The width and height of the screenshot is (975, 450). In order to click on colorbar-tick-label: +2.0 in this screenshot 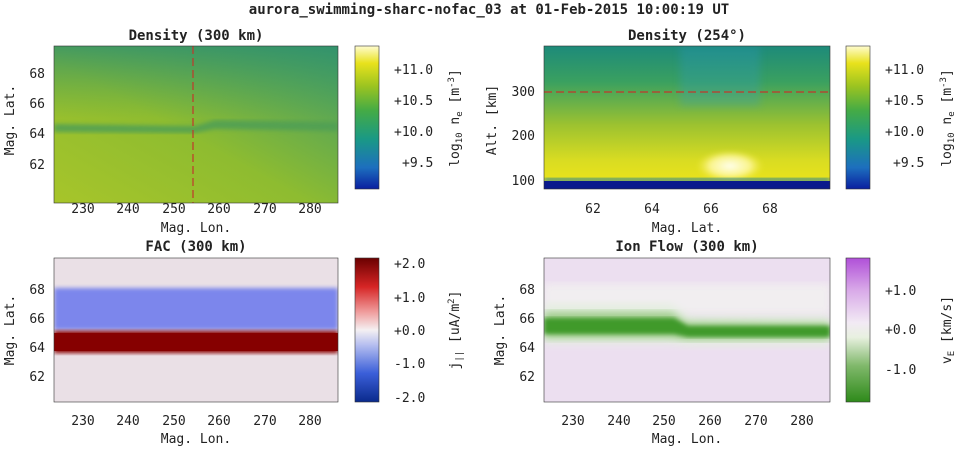, I will do `click(409, 264)`.